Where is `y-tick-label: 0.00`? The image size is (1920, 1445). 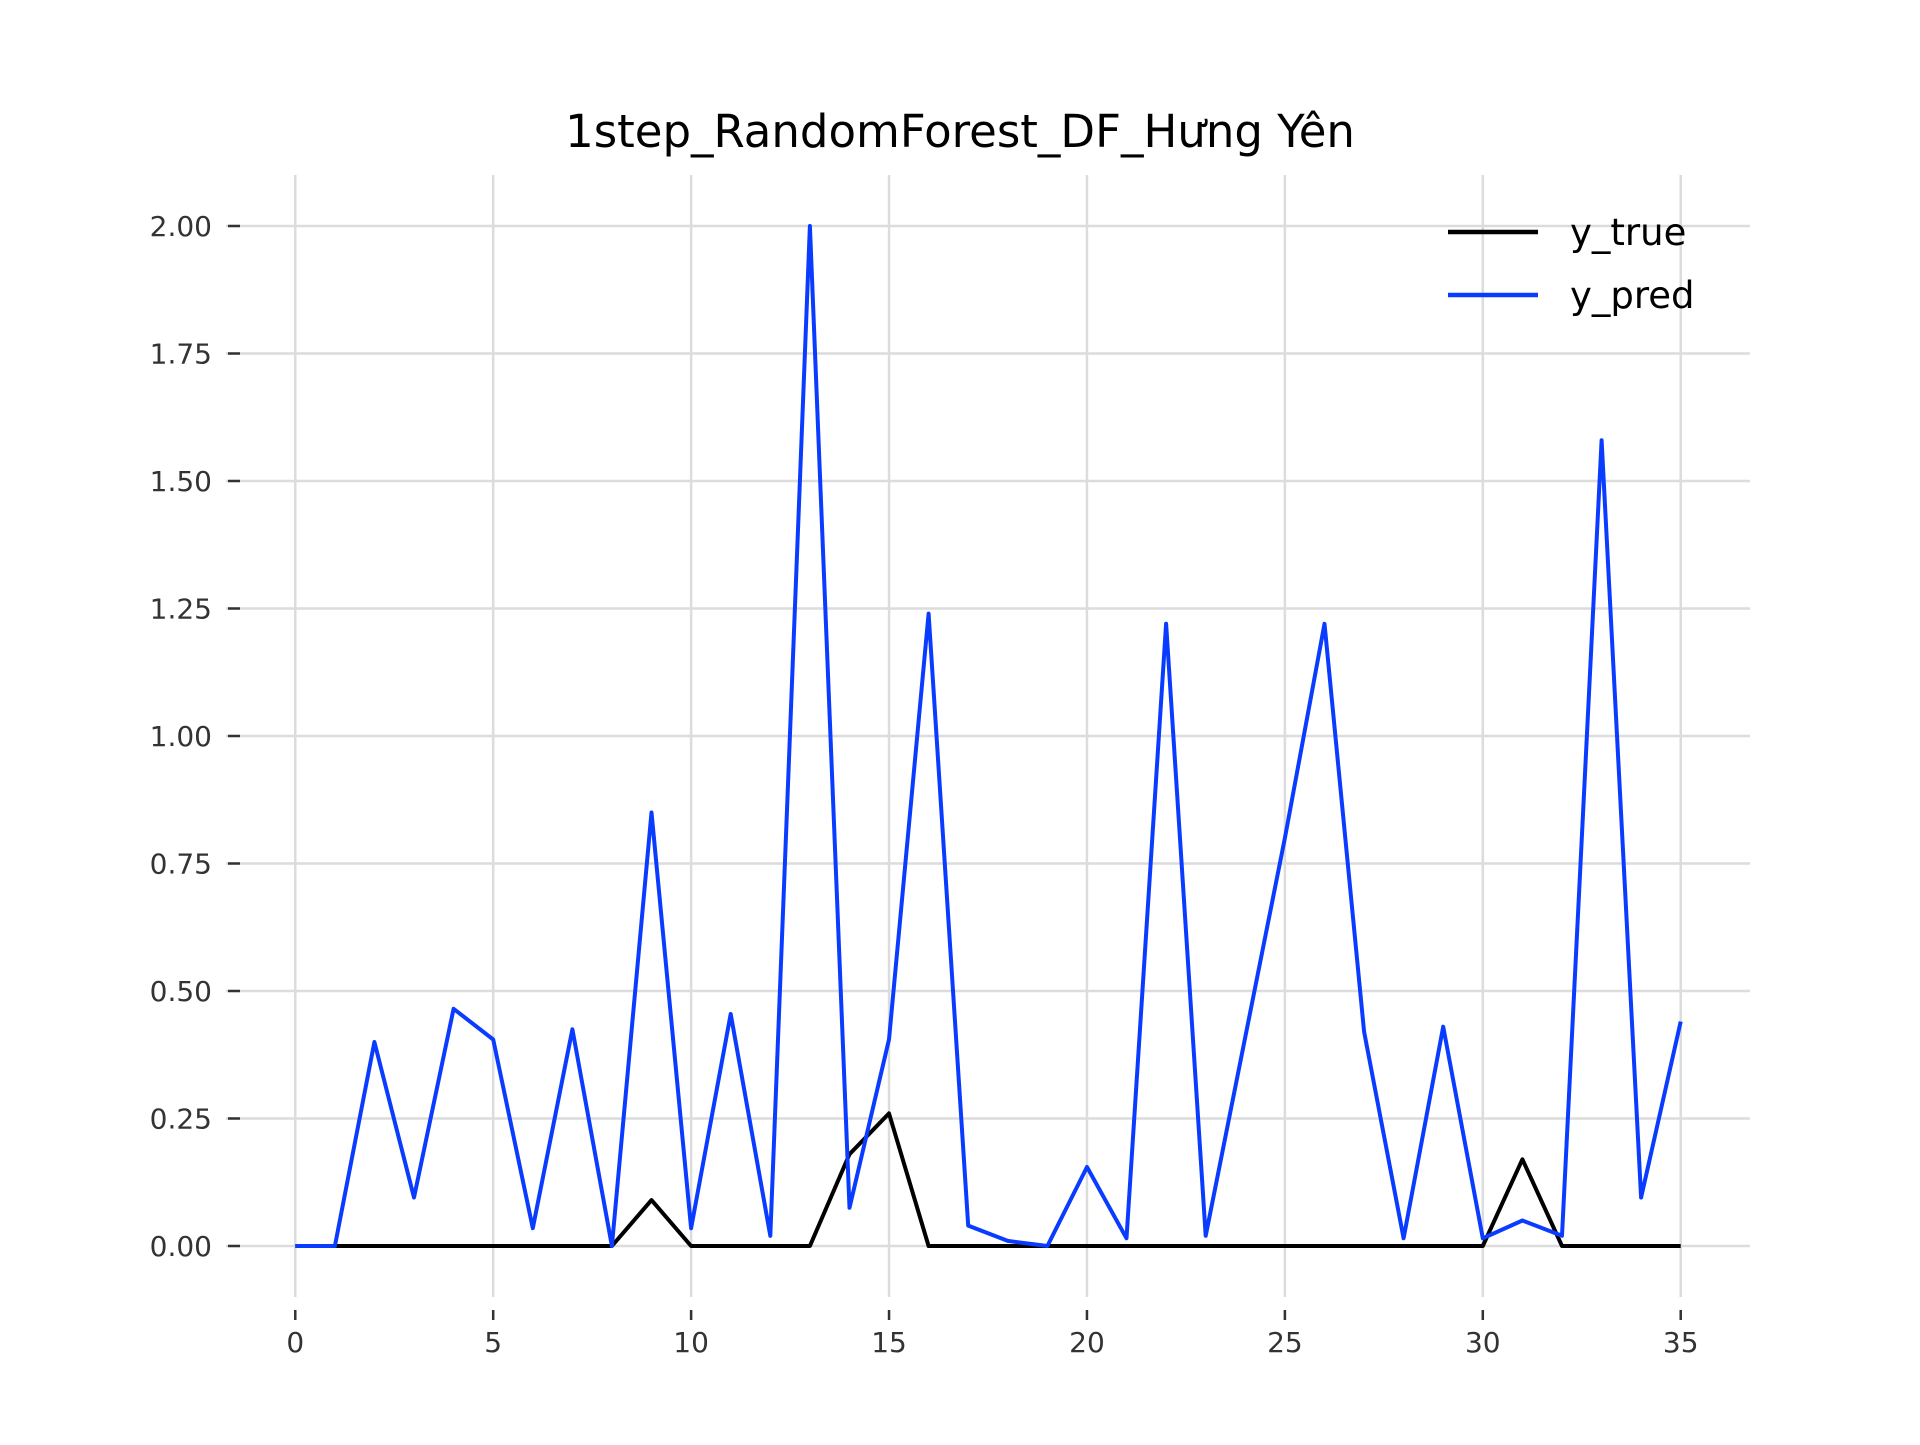
y-tick-label: 0.00 is located at coordinates (181, 1246).